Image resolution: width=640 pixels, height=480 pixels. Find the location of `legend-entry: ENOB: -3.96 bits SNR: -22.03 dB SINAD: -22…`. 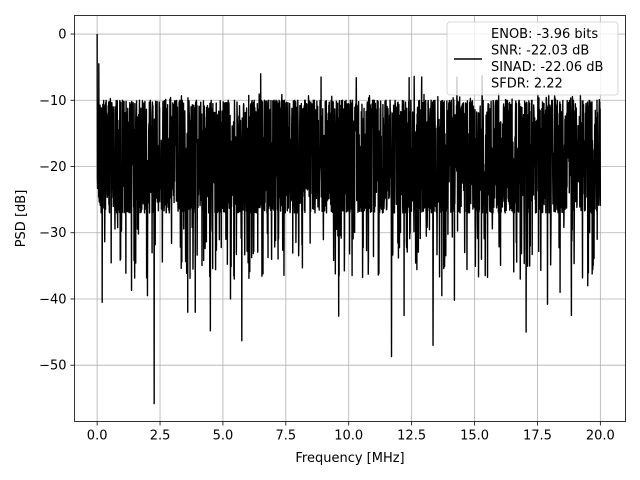

legend-entry: ENOB: -3.96 bits SNR: -22.03 dB SINAD: -22… is located at coordinates (547, 59).